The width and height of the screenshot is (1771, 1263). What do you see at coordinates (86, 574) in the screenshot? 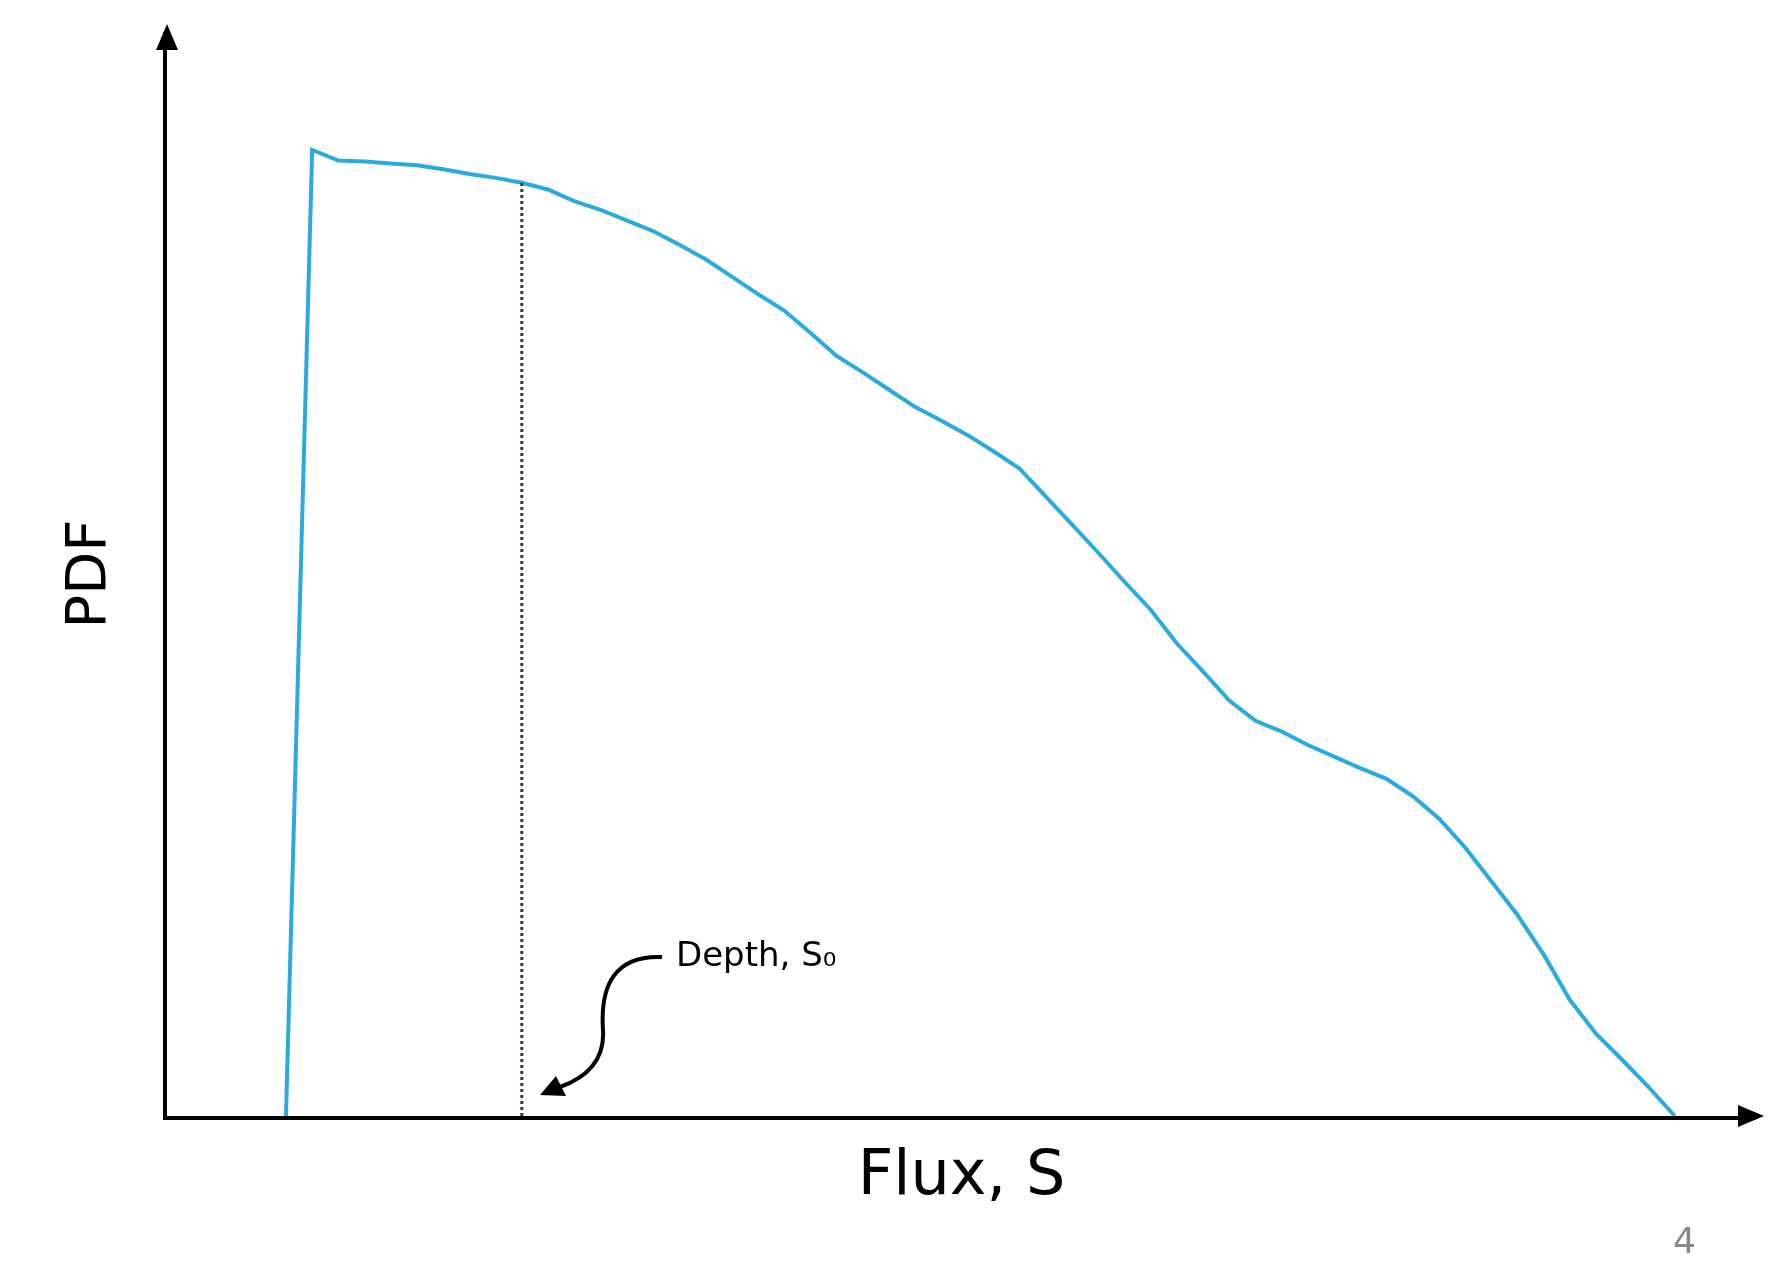
I see `y-axis-title: PDF` at bounding box center [86, 574].